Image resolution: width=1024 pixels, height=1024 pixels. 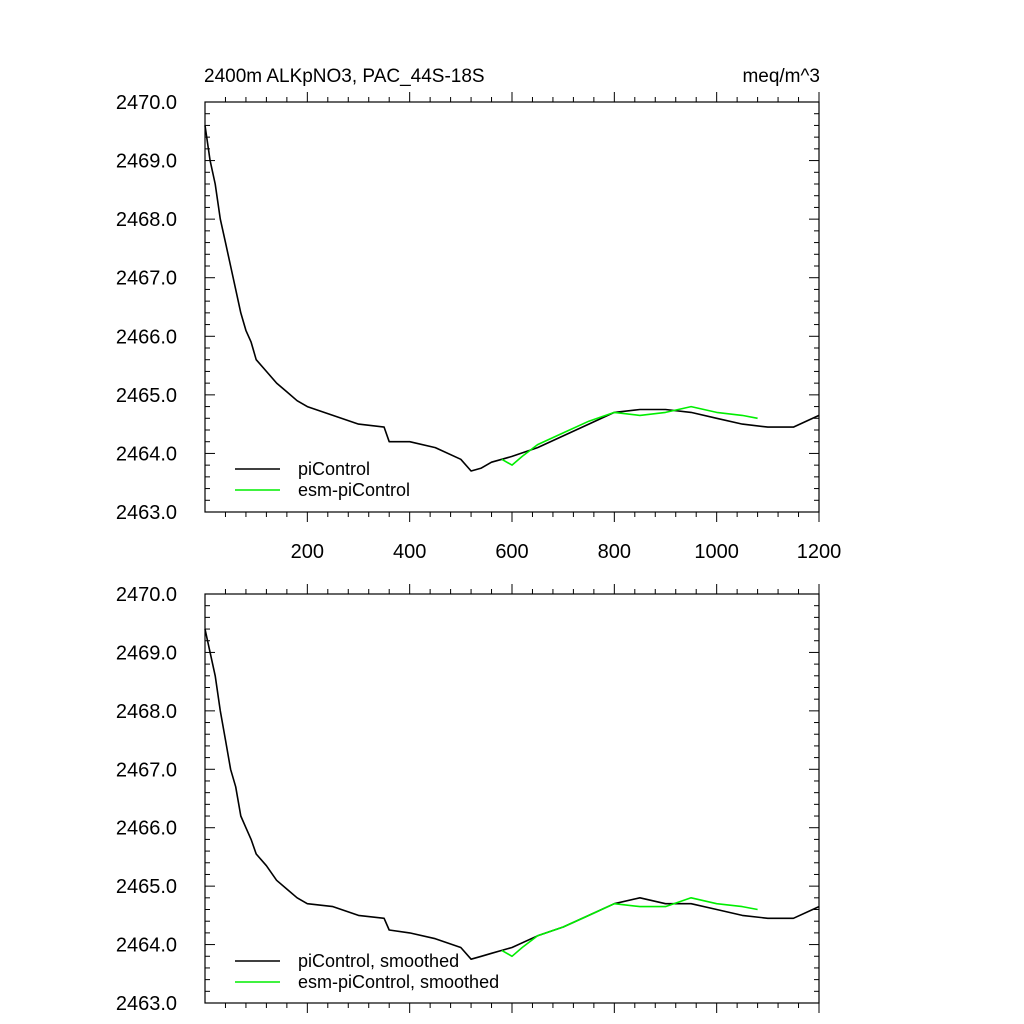 What do you see at coordinates (334, 469) in the screenshot?
I see `legend-label-picontrol: piControl` at bounding box center [334, 469].